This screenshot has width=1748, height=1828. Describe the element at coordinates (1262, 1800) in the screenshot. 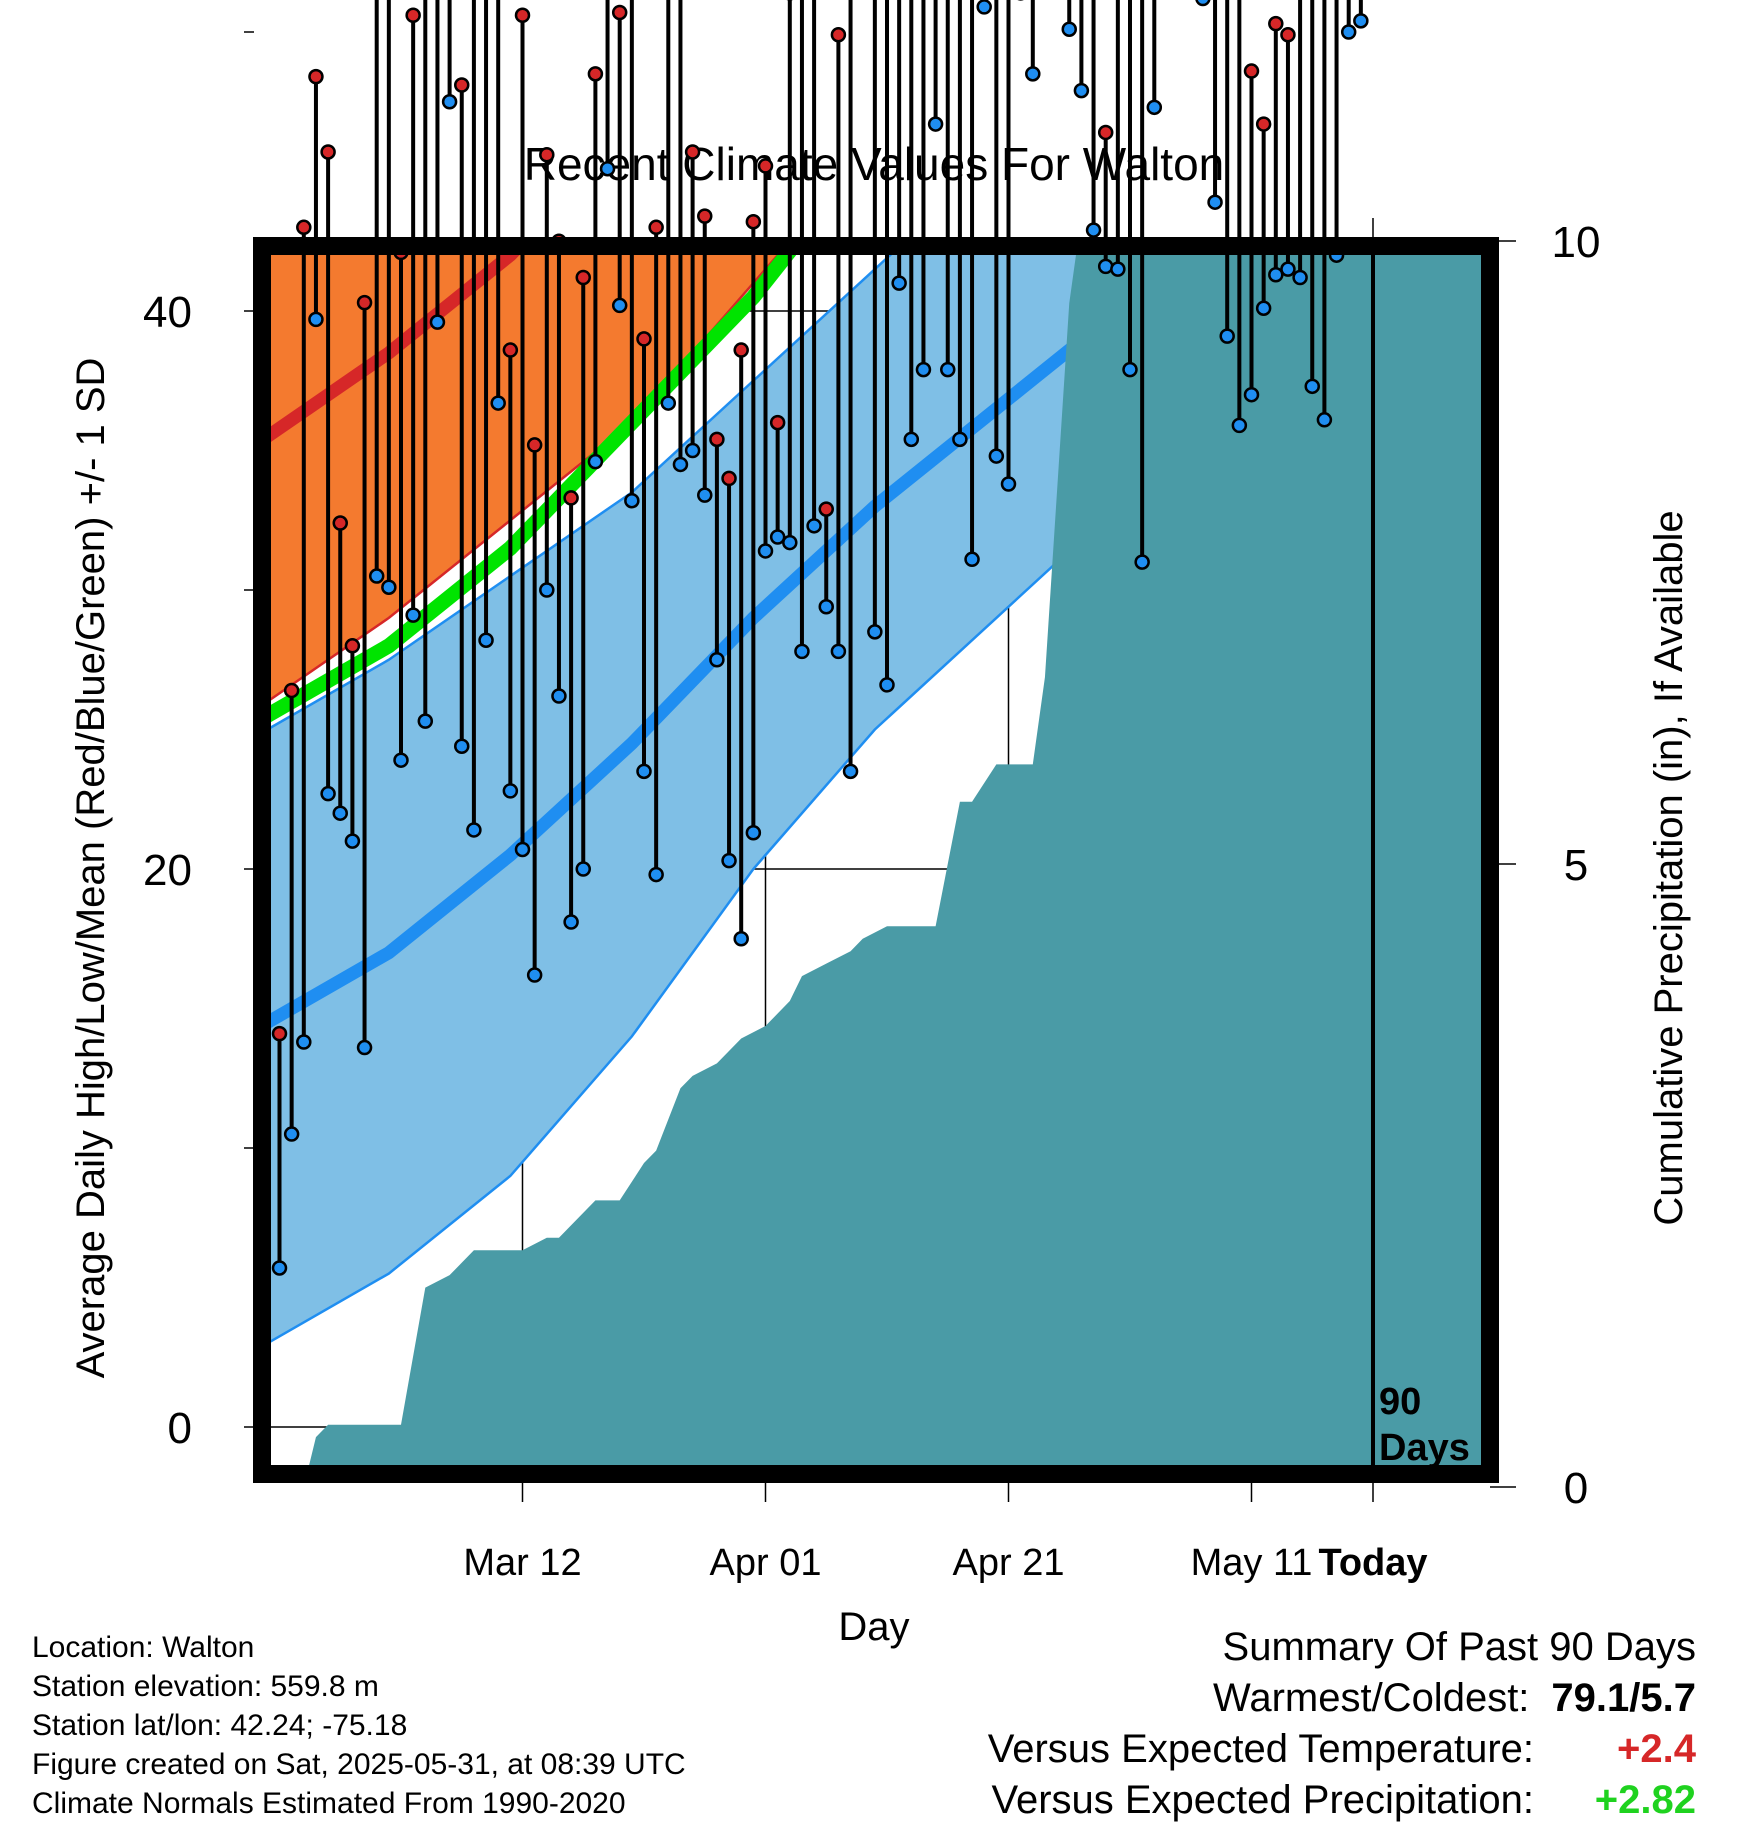

I see `precip-label: Versus Expected Precipitation:` at that location.